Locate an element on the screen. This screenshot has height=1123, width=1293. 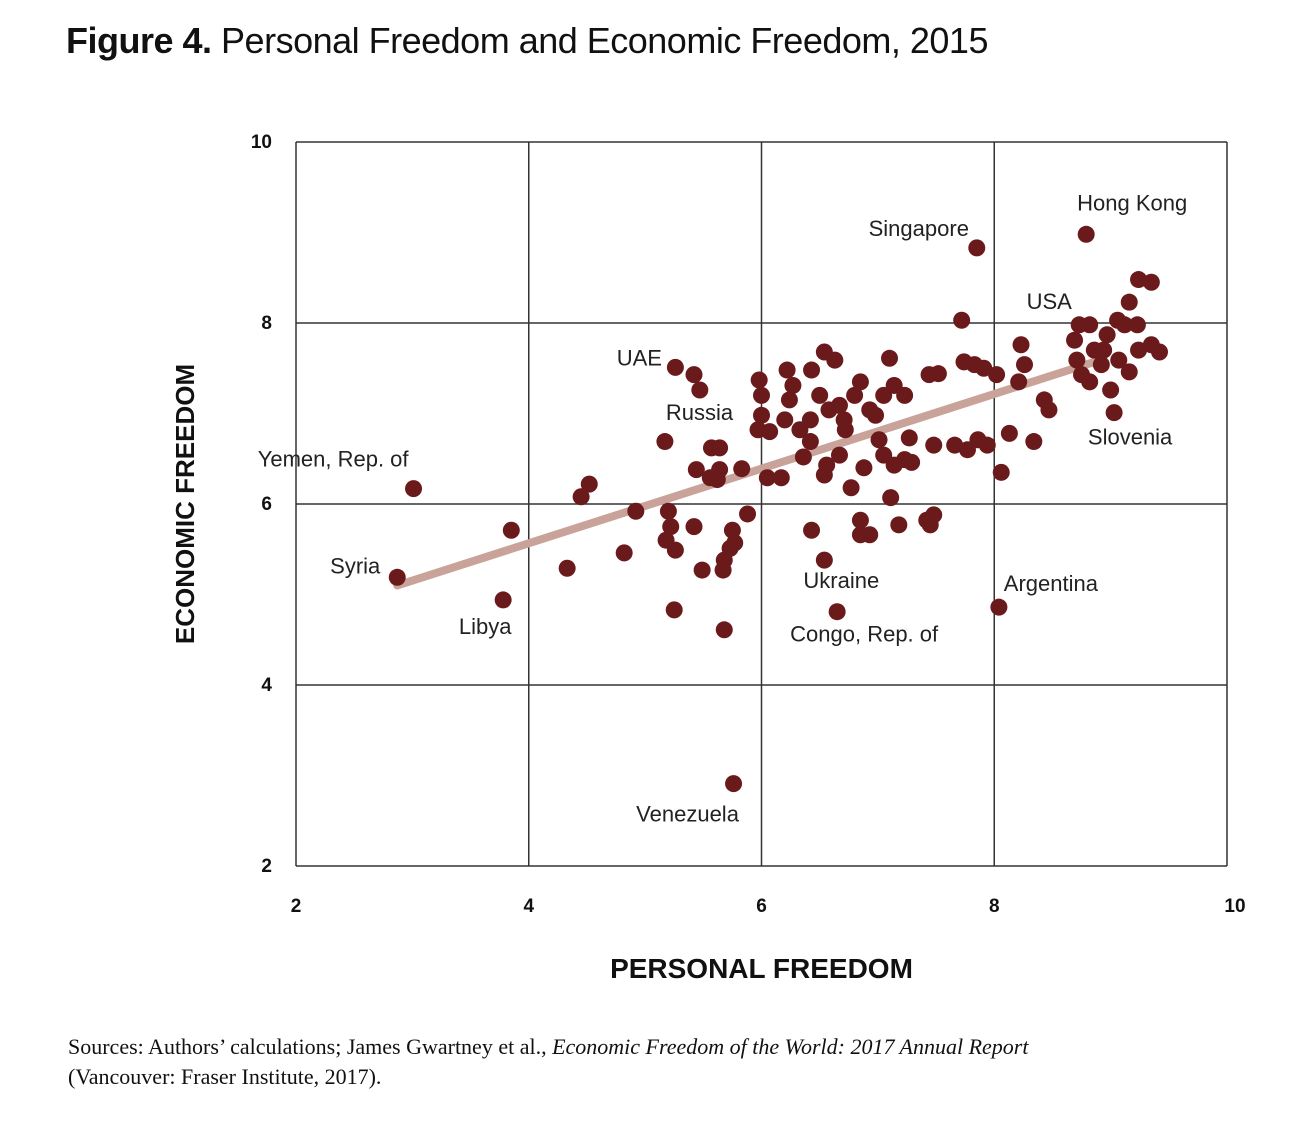
annotation-label: Russia is located at coordinates (700, 412).